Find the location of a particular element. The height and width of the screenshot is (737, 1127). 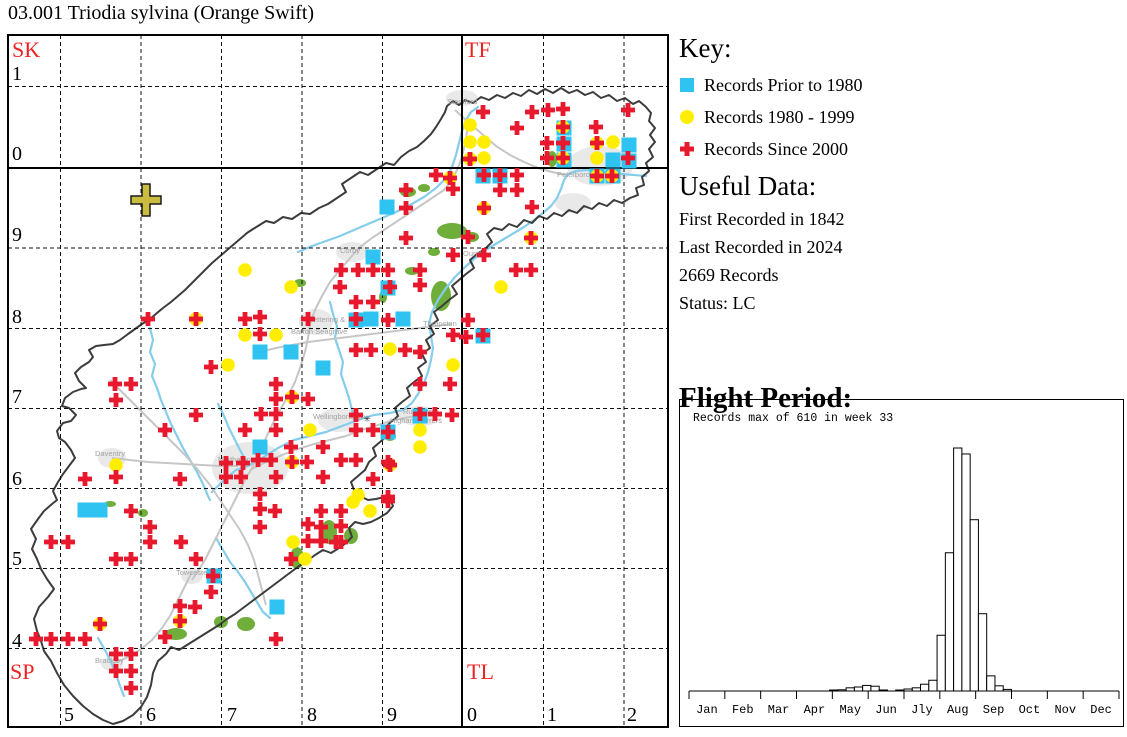

key-label: Records Prior to 1980 is located at coordinates (783, 84).